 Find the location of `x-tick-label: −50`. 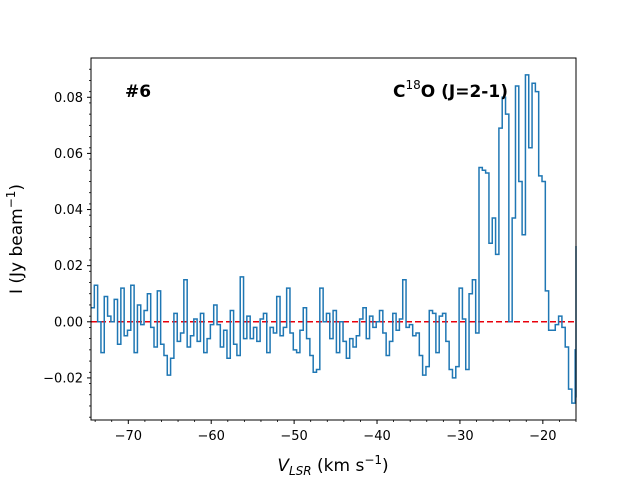

x-tick-label: −50 is located at coordinates (293, 436).